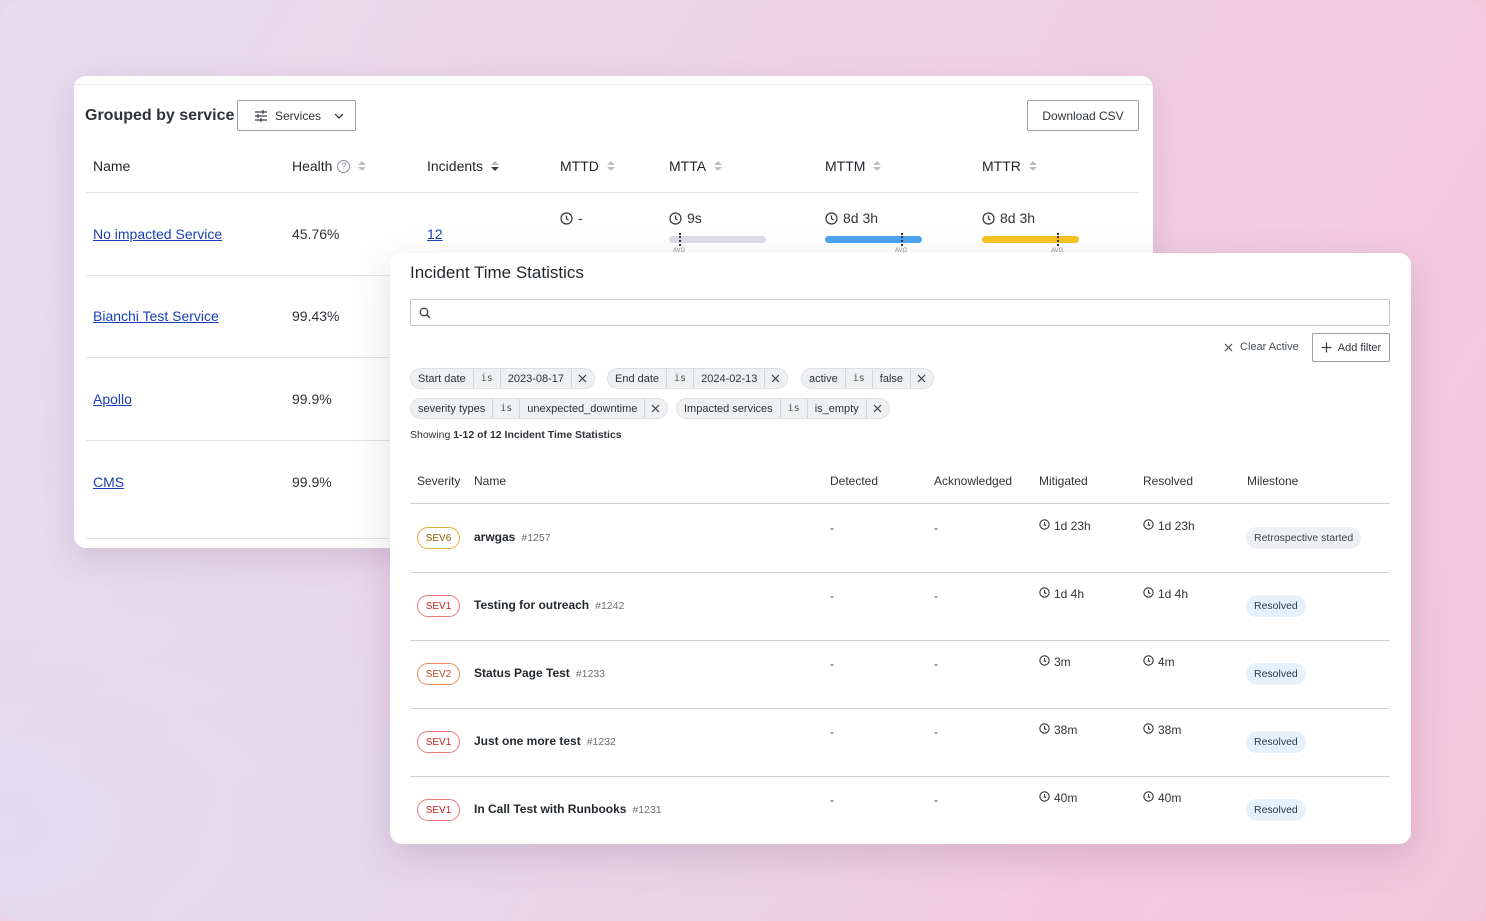 The height and width of the screenshot is (921, 1486). What do you see at coordinates (550, 809) in the screenshot?
I see `incident-title: In Call Test with Runbooks` at bounding box center [550, 809].